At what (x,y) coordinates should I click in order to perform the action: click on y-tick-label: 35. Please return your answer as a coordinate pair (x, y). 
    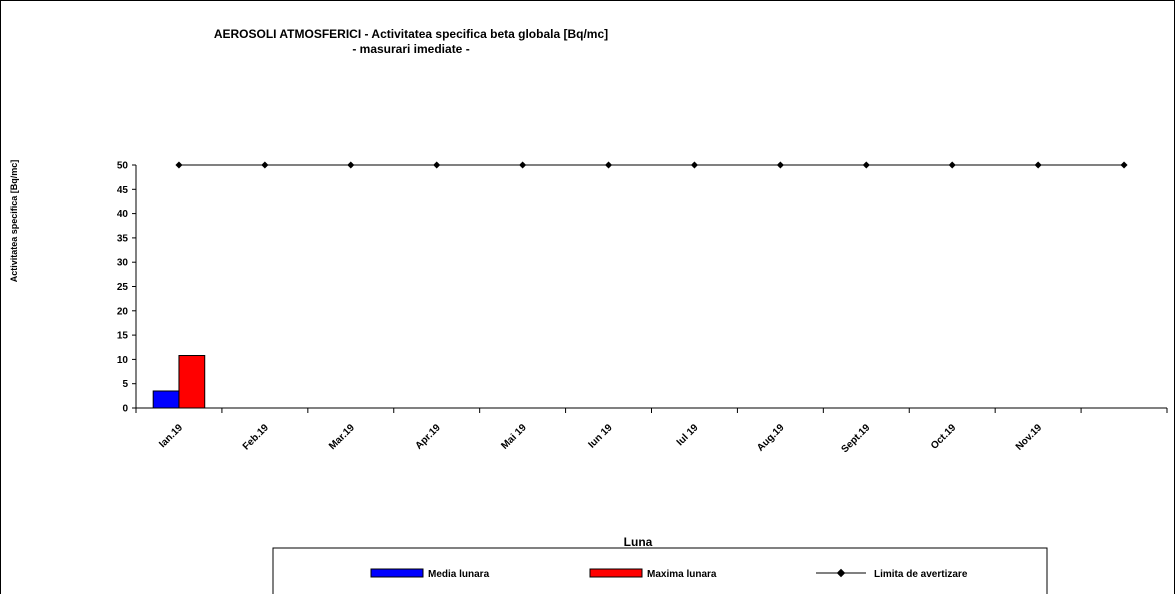
    Looking at the image, I should click on (123, 238).